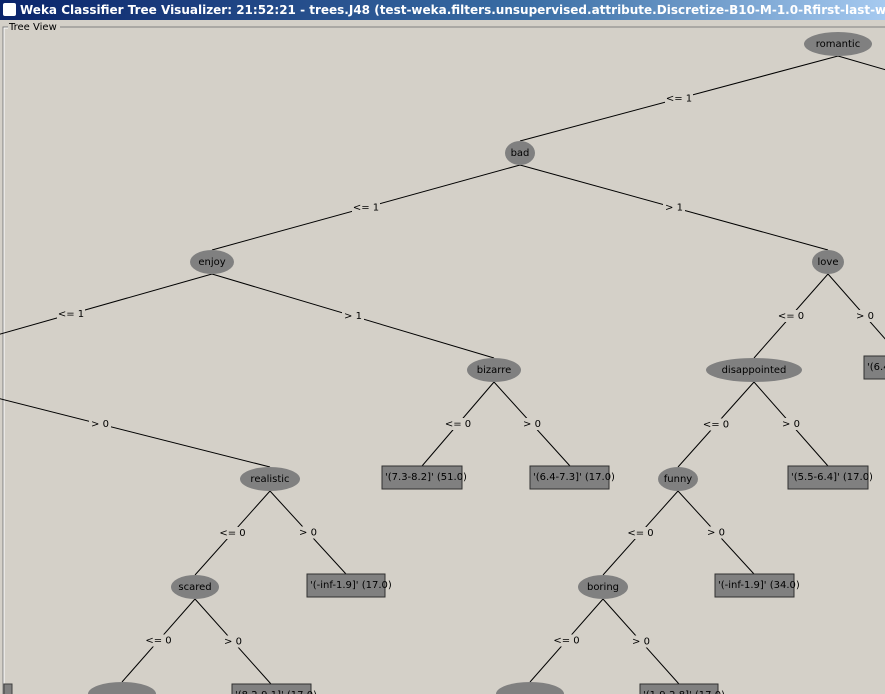  Describe the element at coordinates (9, 9) in the screenshot. I see `app-icon` at that location.